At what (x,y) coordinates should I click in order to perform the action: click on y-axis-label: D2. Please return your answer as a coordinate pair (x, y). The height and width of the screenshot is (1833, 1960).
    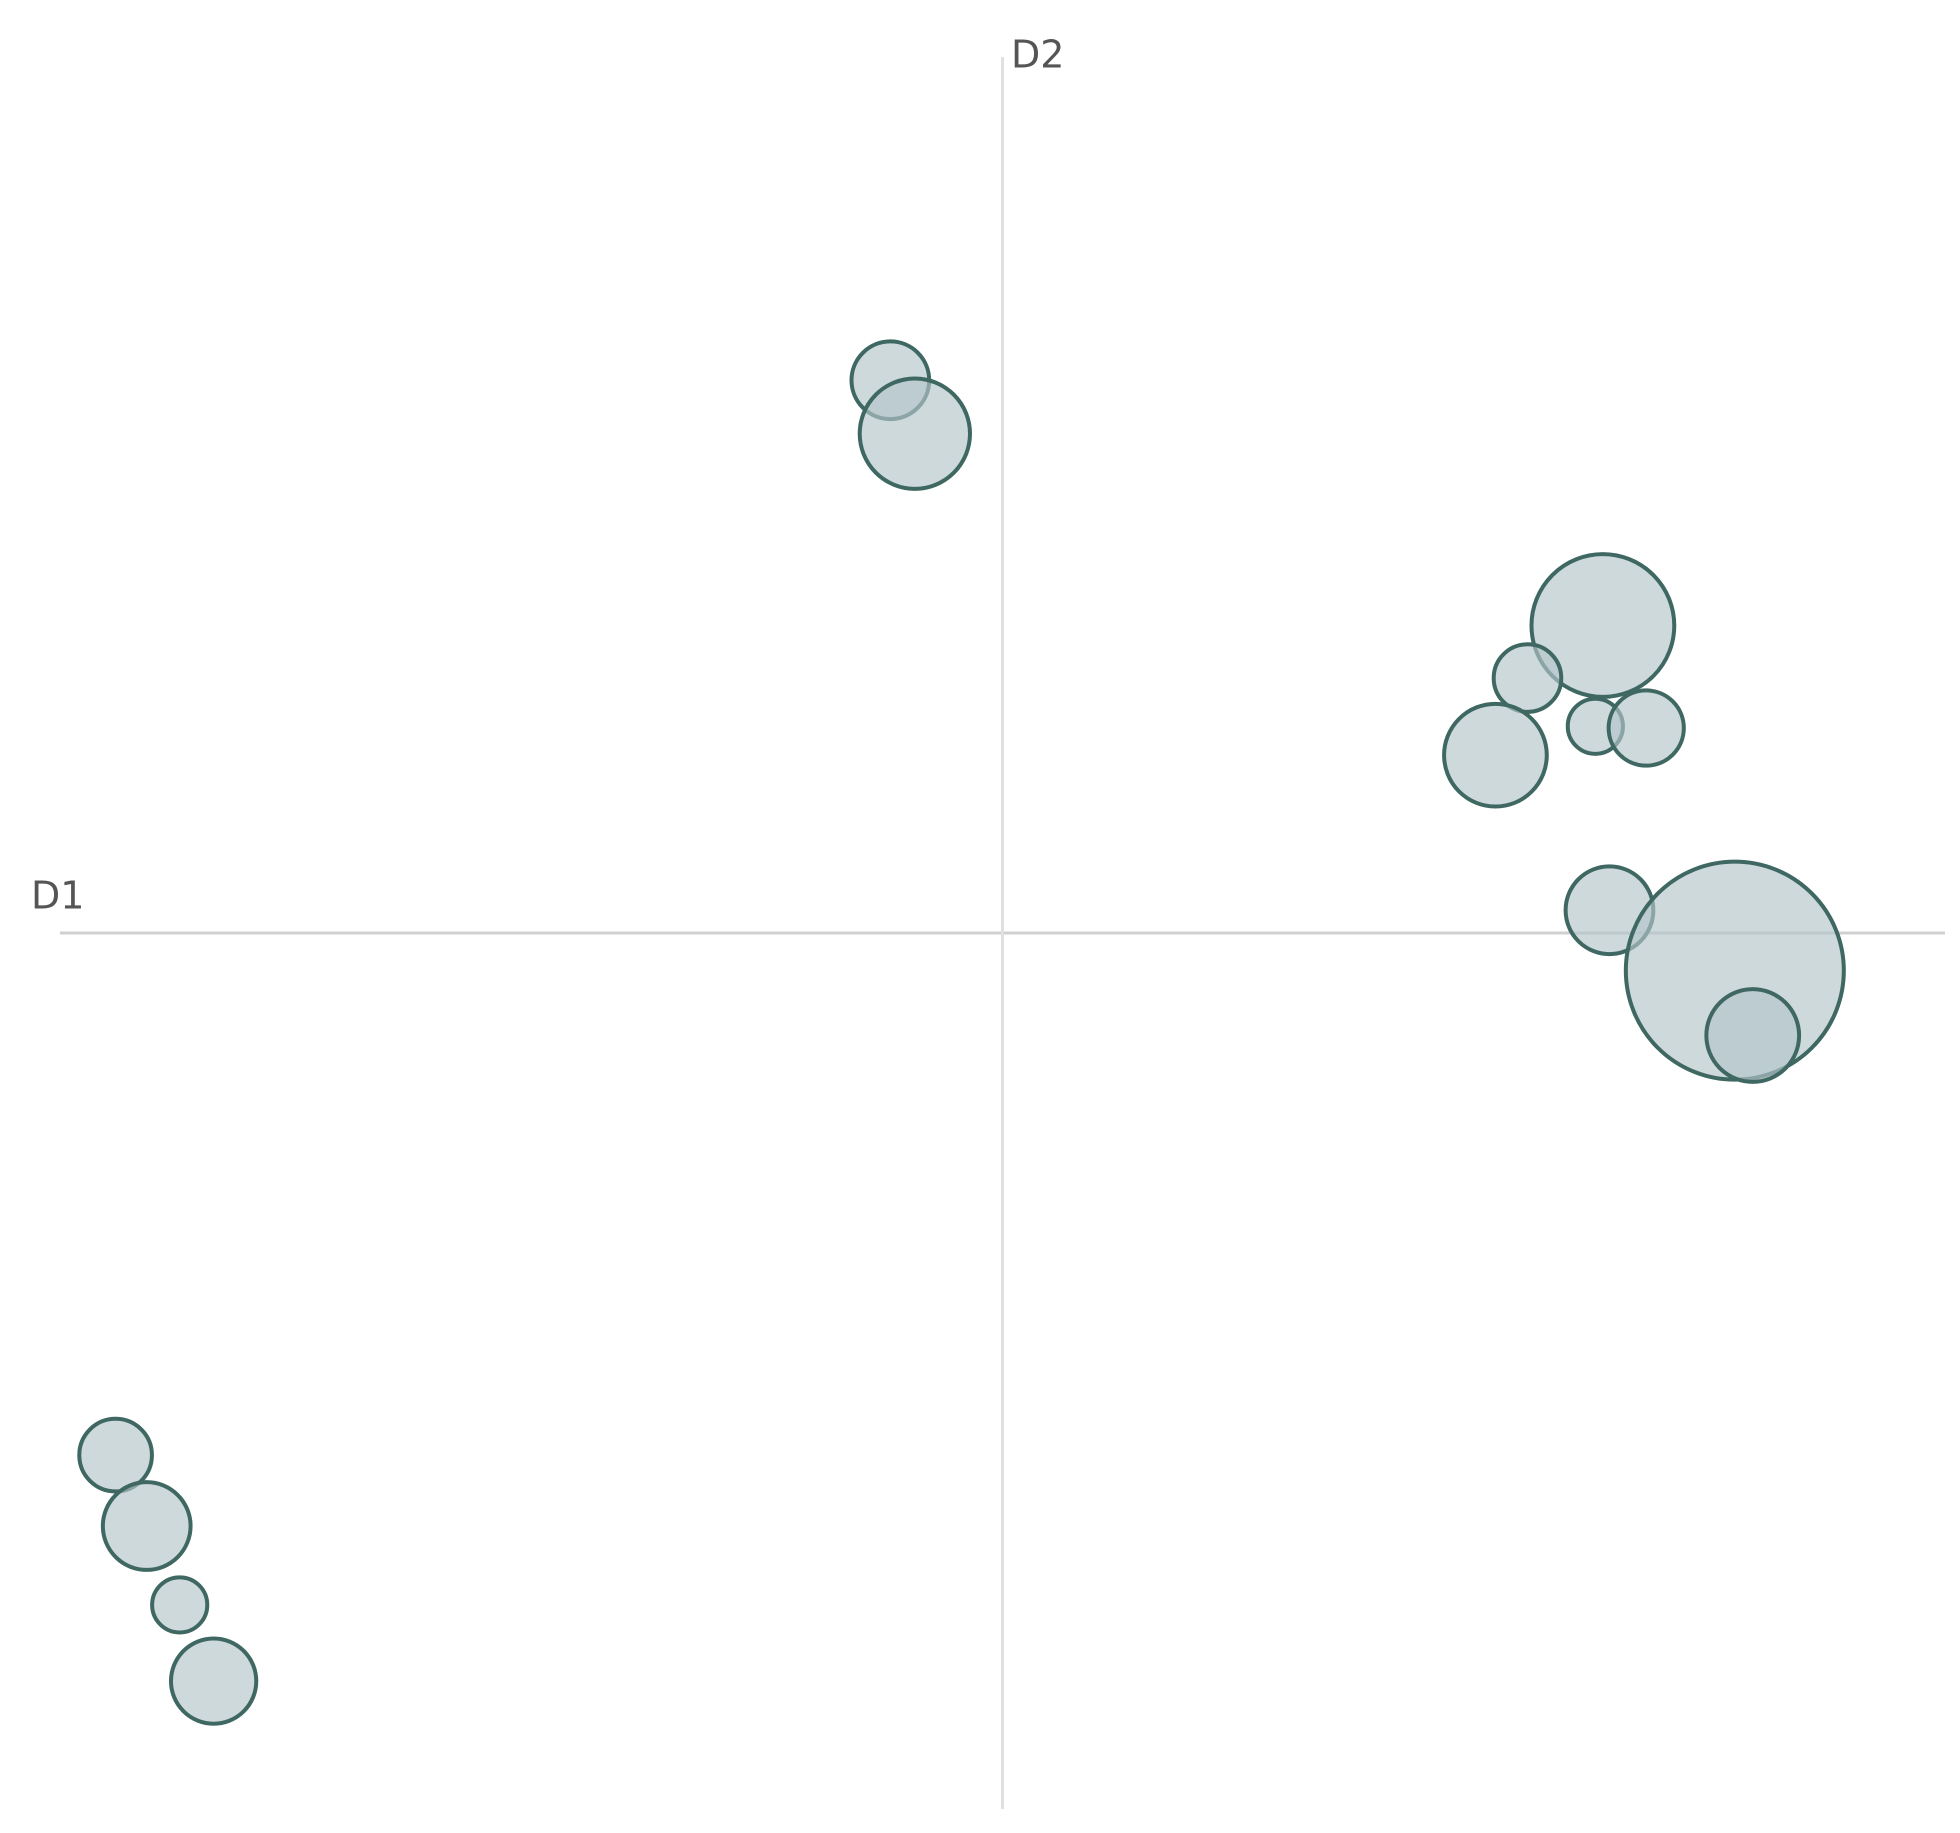
    Looking at the image, I should click on (1037, 55).